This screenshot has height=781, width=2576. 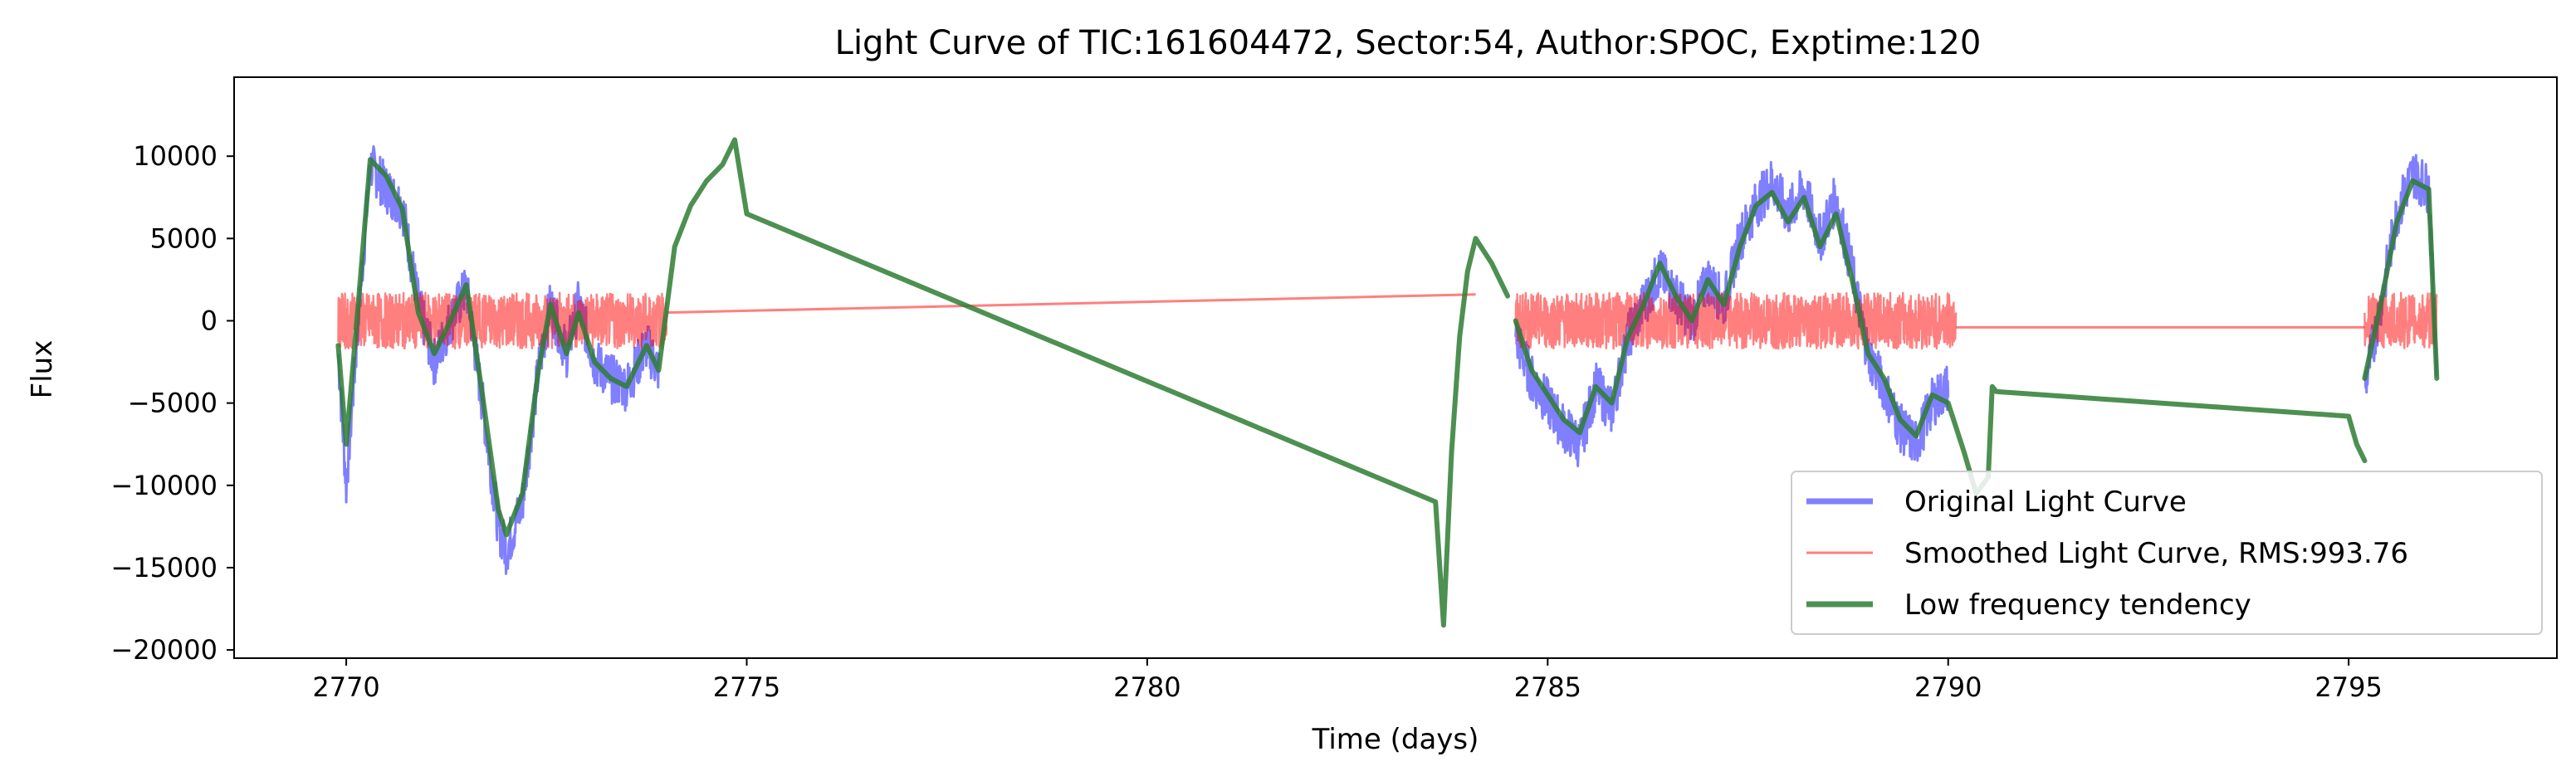 What do you see at coordinates (2156, 553) in the screenshot?
I see `legend-label-smoothed: Smoothed Light Curve, RMS:993.76` at bounding box center [2156, 553].